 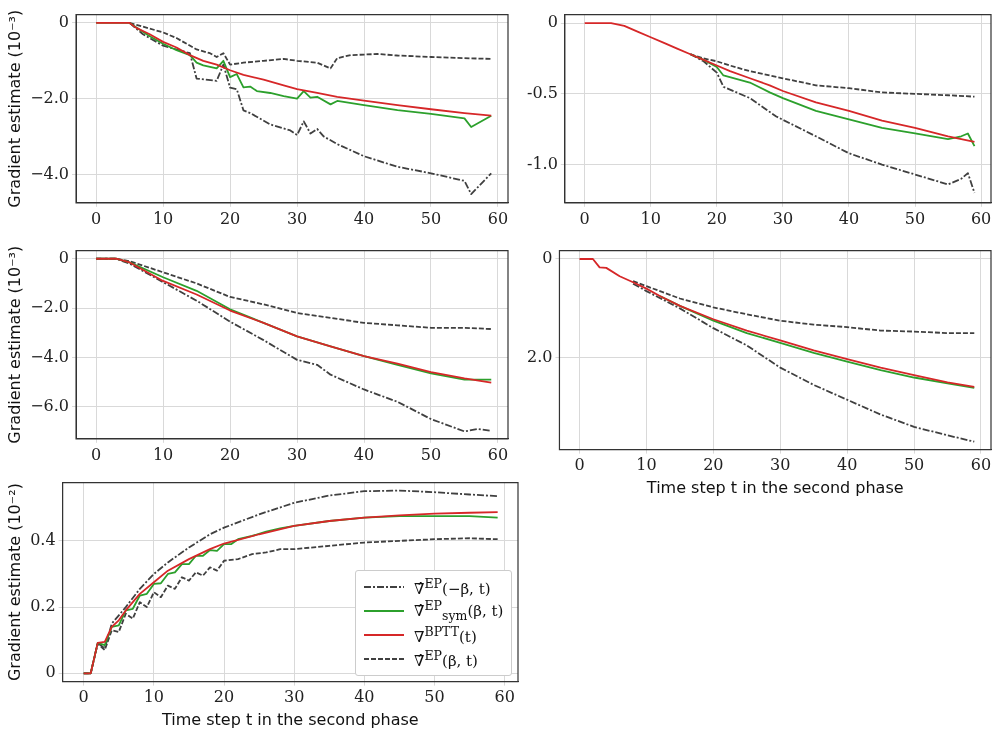 I want to click on y-tick-label: 0.2, so click(x=43, y=606).